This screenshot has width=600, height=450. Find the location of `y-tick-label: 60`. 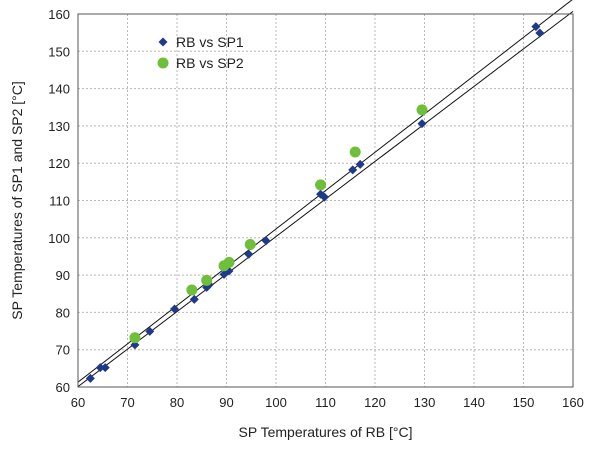

y-tick-label: 60 is located at coordinates (63, 387).